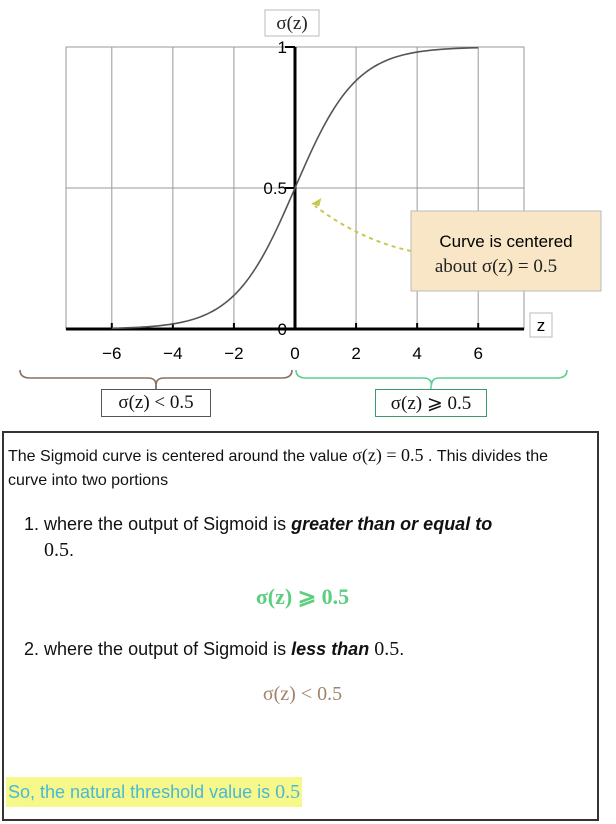 The image size is (616, 824). I want to click on x-tick-label: 6, so click(477, 353).